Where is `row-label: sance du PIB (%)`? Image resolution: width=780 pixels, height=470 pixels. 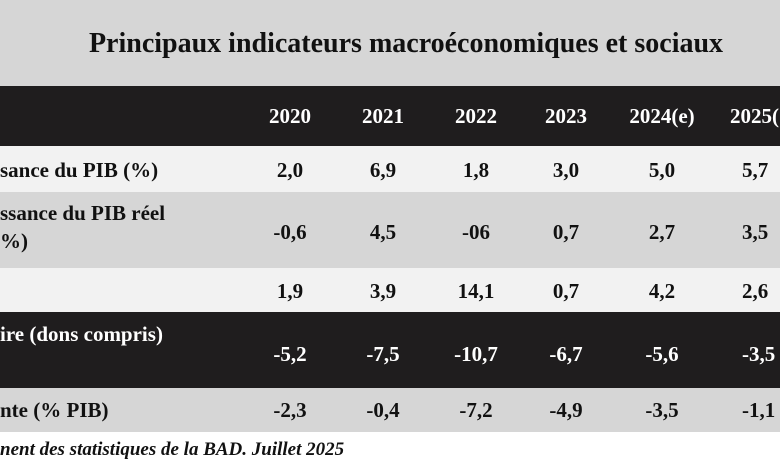 row-label: sance du PIB (%) is located at coordinates (79, 170).